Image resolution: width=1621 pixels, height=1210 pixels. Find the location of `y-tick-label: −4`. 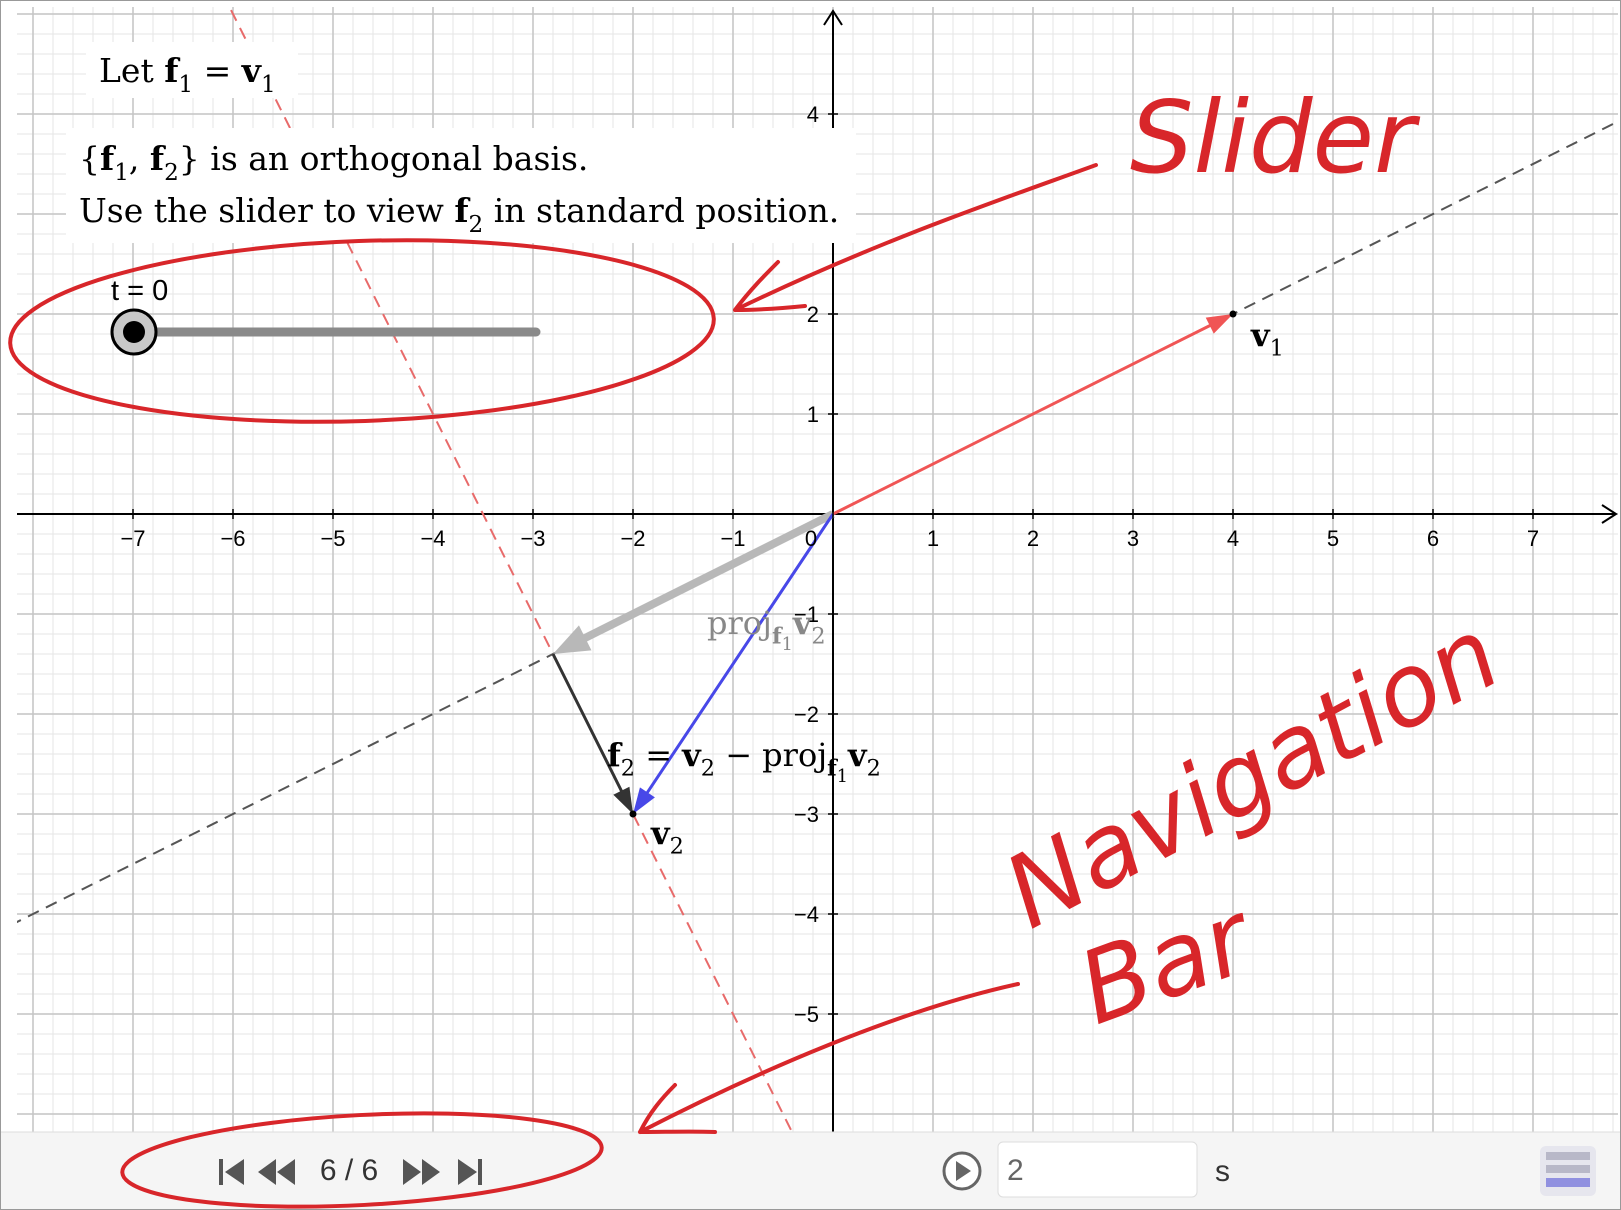

y-tick-label: −4 is located at coordinates (806, 914).